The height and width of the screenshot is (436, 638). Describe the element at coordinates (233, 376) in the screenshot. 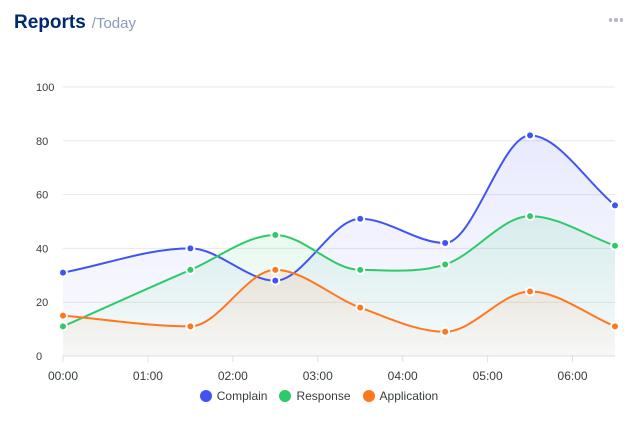

I see `x-tick-label: 02:00` at that location.